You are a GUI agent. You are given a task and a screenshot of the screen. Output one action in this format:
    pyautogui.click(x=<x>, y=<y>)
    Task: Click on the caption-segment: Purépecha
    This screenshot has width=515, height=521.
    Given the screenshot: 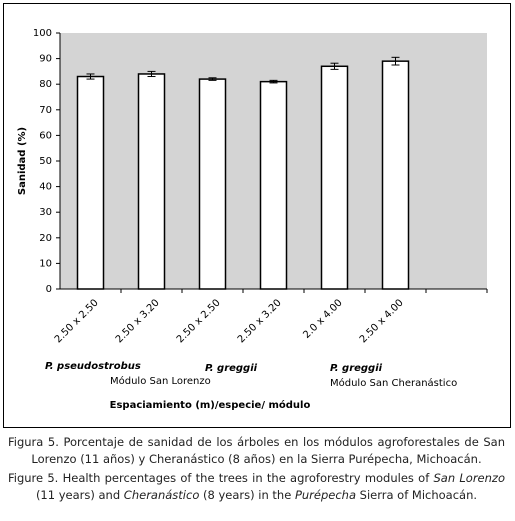 What is the action you would take?
    pyautogui.click(x=325, y=495)
    